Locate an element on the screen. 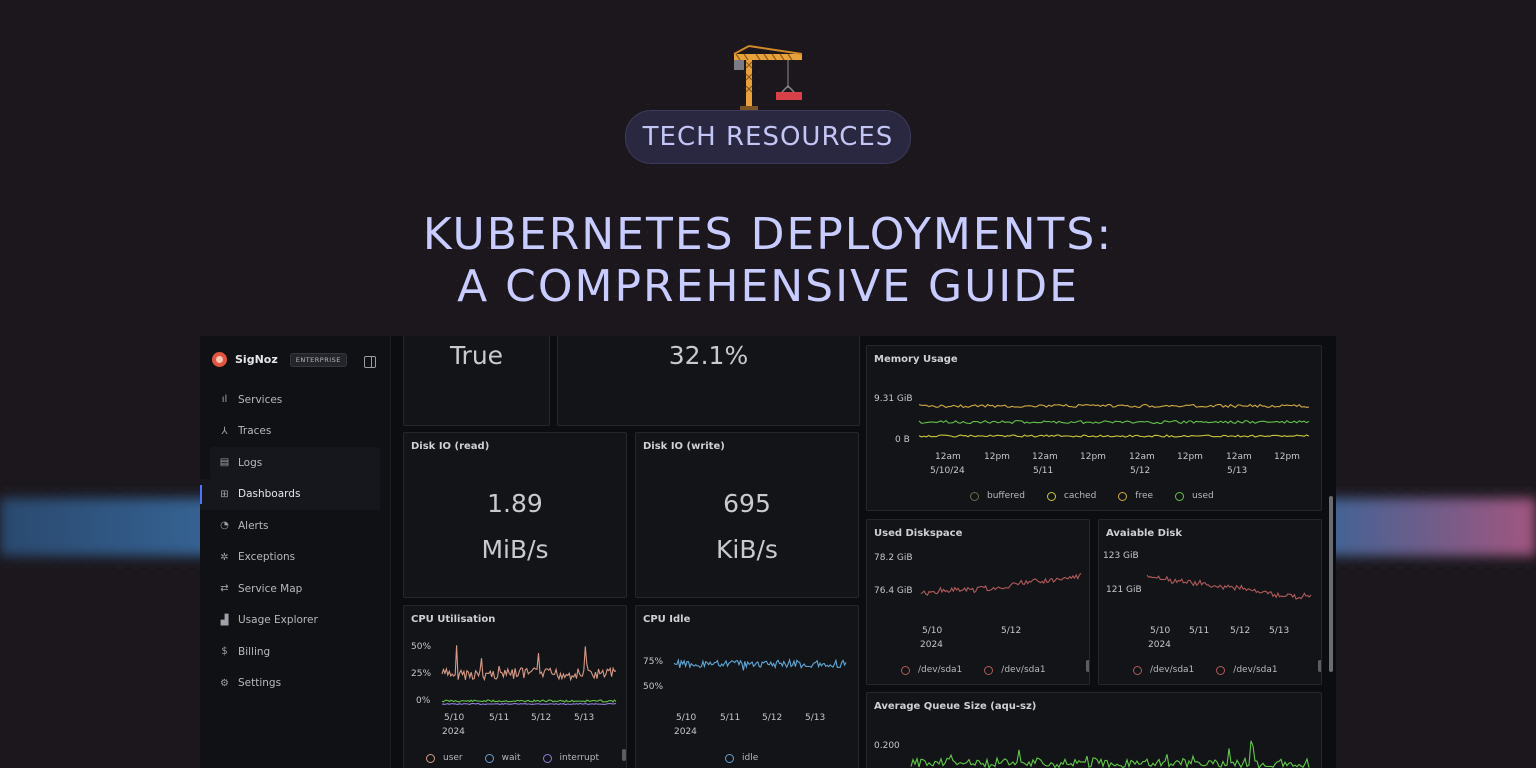  percentage-value: 32.1% is located at coordinates (708, 355).